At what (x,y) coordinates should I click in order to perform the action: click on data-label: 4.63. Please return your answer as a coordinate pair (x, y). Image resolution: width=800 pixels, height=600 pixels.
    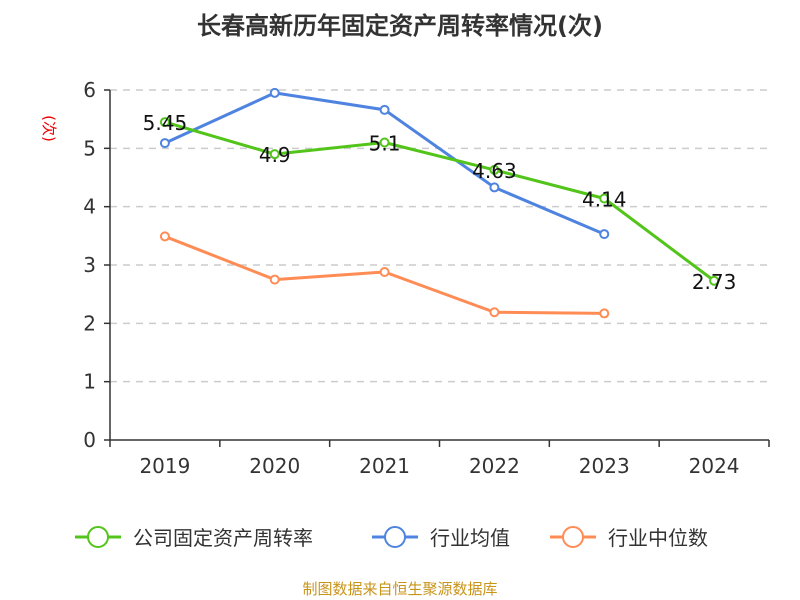
    Looking at the image, I should click on (494, 171).